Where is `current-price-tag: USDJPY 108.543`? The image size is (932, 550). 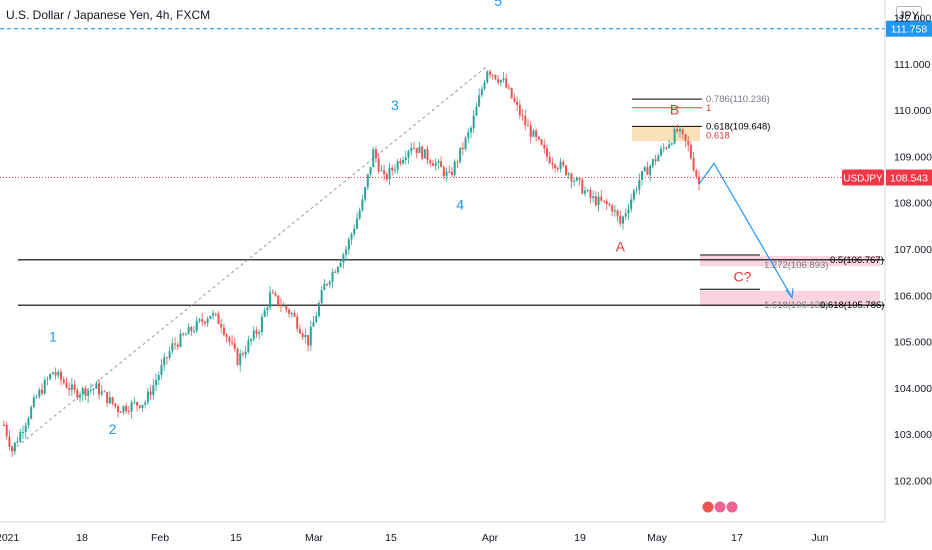
current-price-tag: USDJPY 108.543 is located at coordinates (887, 177).